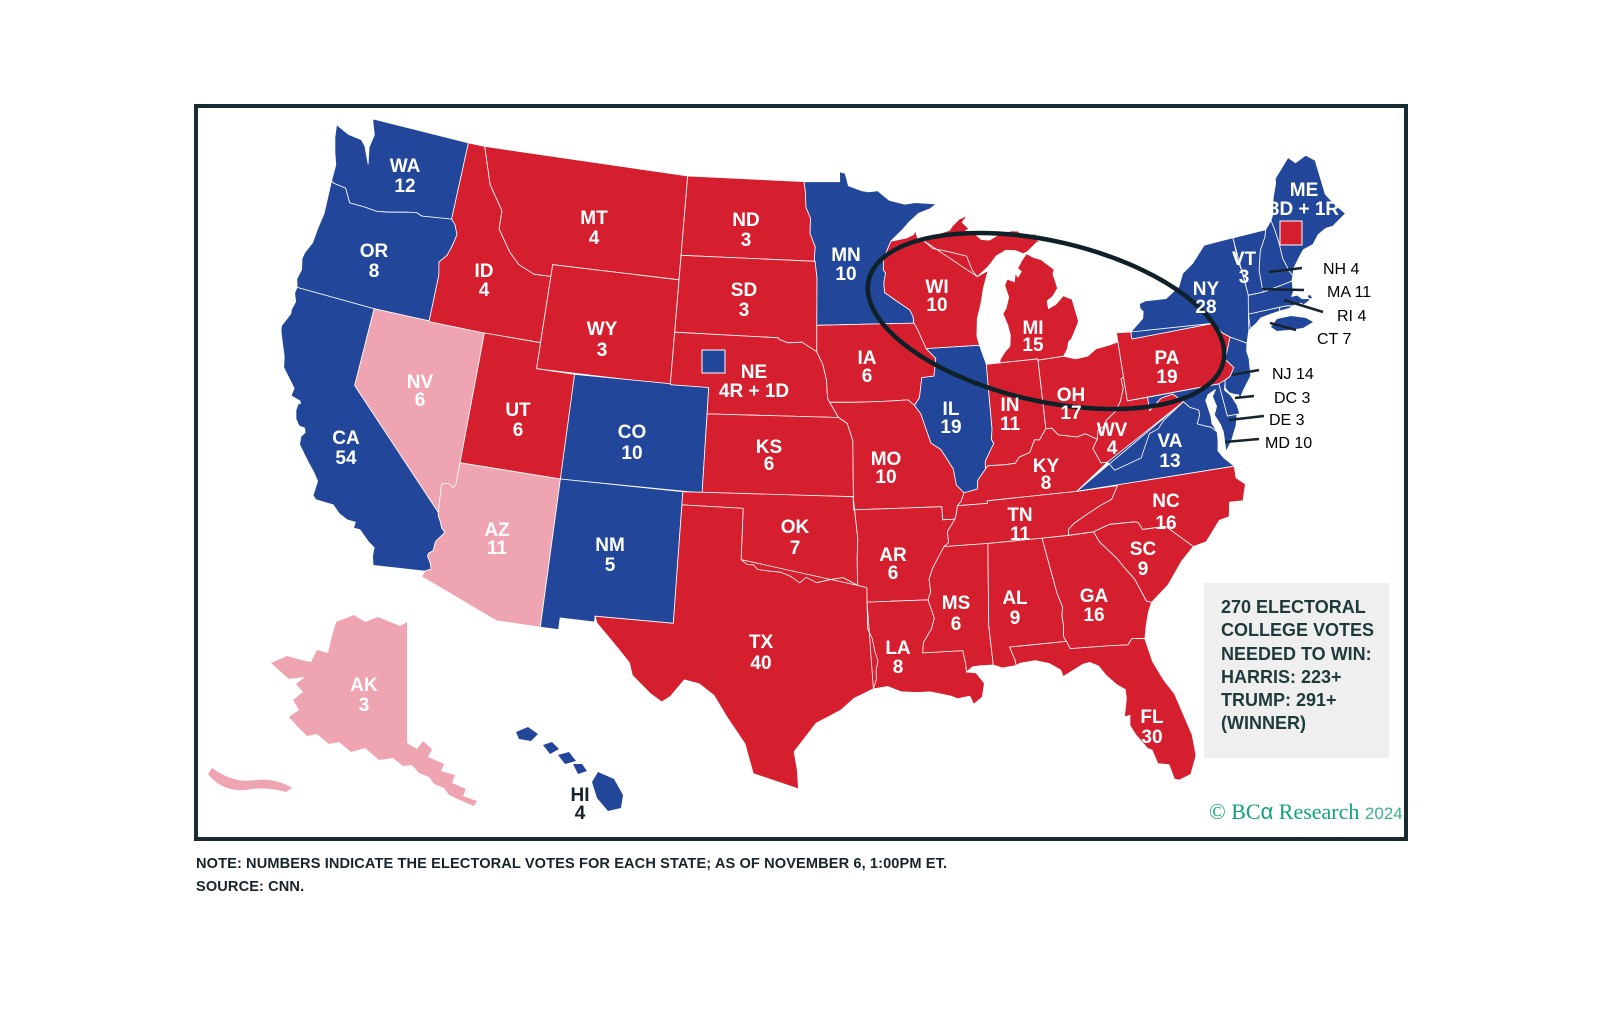 The width and height of the screenshot is (1600, 1011). Describe the element at coordinates (1292, 398) in the screenshot. I see `svg-text: DC 3` at that location.